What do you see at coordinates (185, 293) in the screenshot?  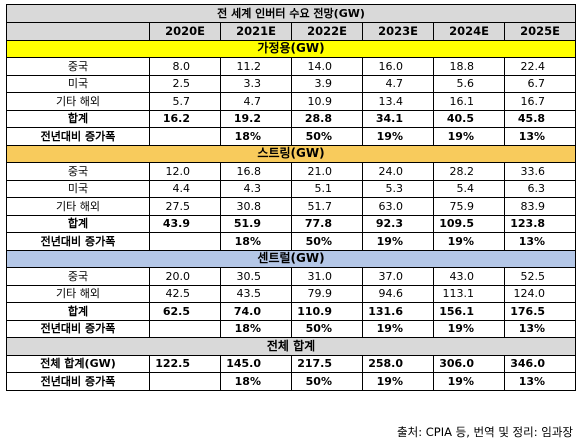 I see `value-cell: 42.5` at bounding box center [185, 293].